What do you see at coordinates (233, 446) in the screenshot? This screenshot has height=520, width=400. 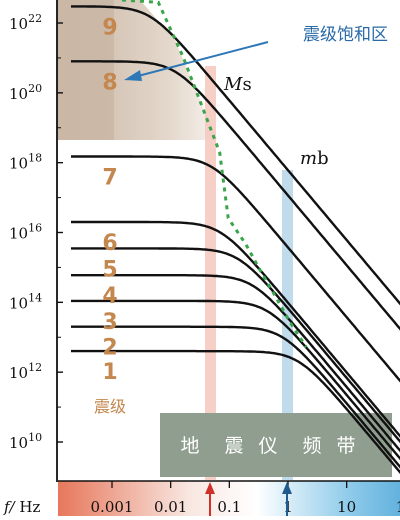 I see `instrument-band-char: 震` at bounding box center [233, 446].